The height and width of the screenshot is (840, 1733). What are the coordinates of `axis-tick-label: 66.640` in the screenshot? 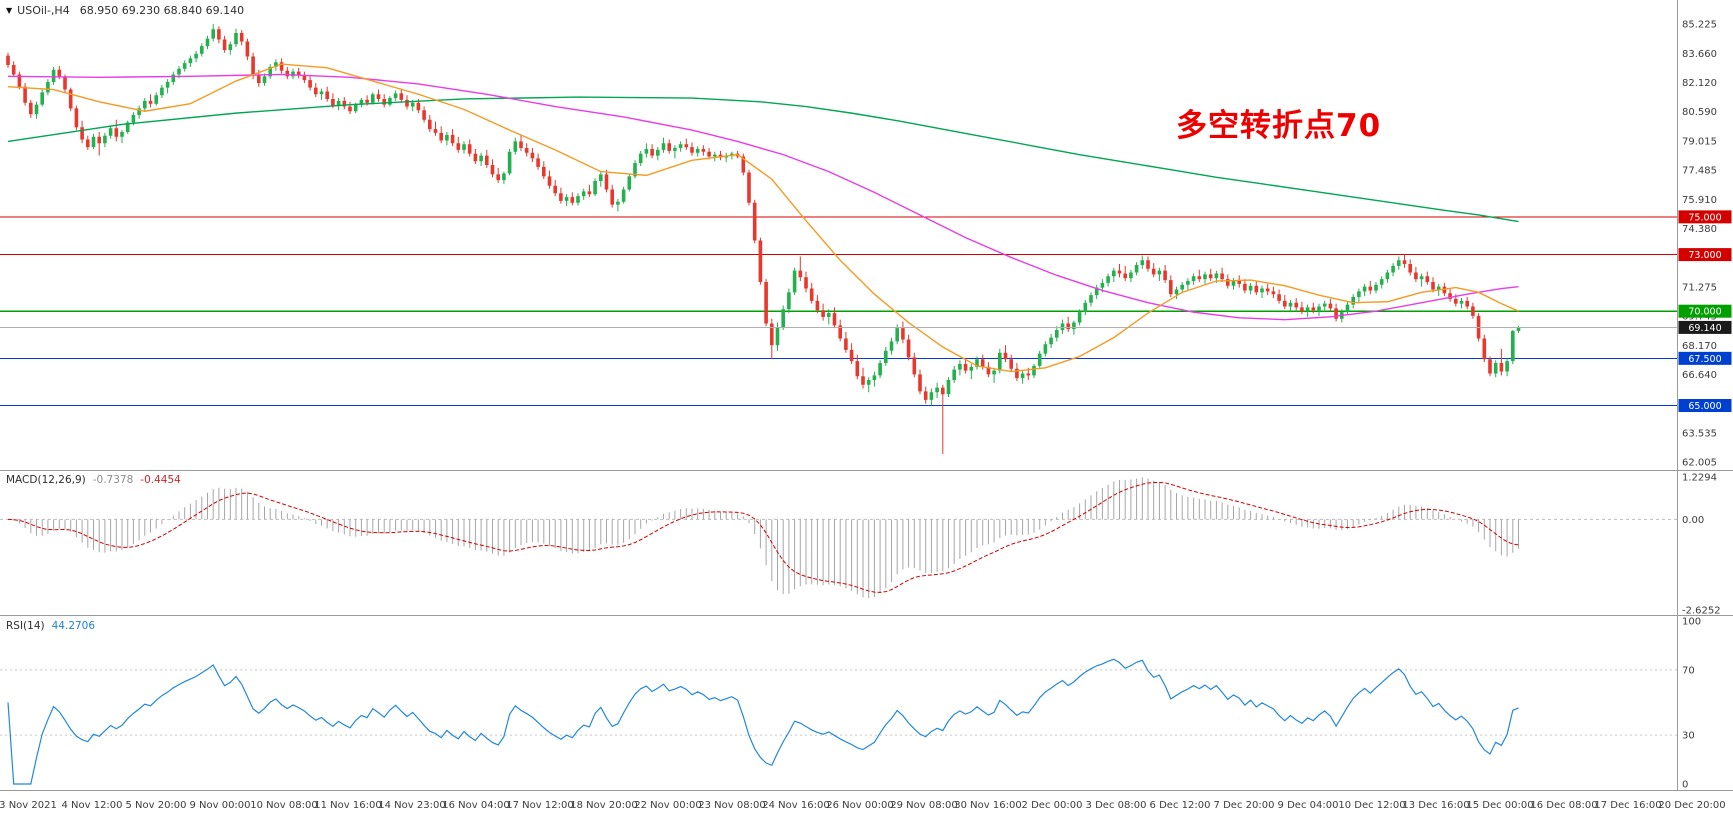 It's located at (1699, 375).